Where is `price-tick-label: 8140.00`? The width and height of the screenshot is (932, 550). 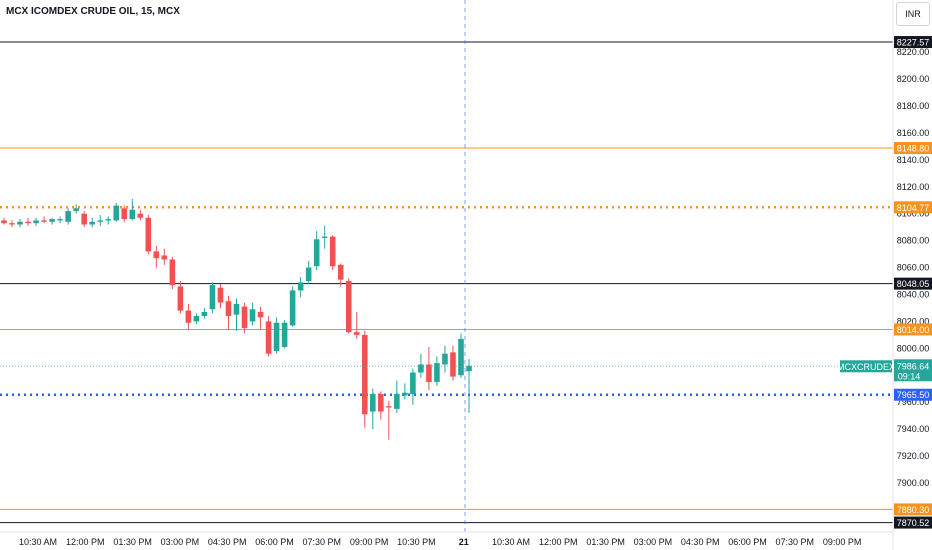 price-tick-label: 8140.00 is located at coordinates (913, 160).